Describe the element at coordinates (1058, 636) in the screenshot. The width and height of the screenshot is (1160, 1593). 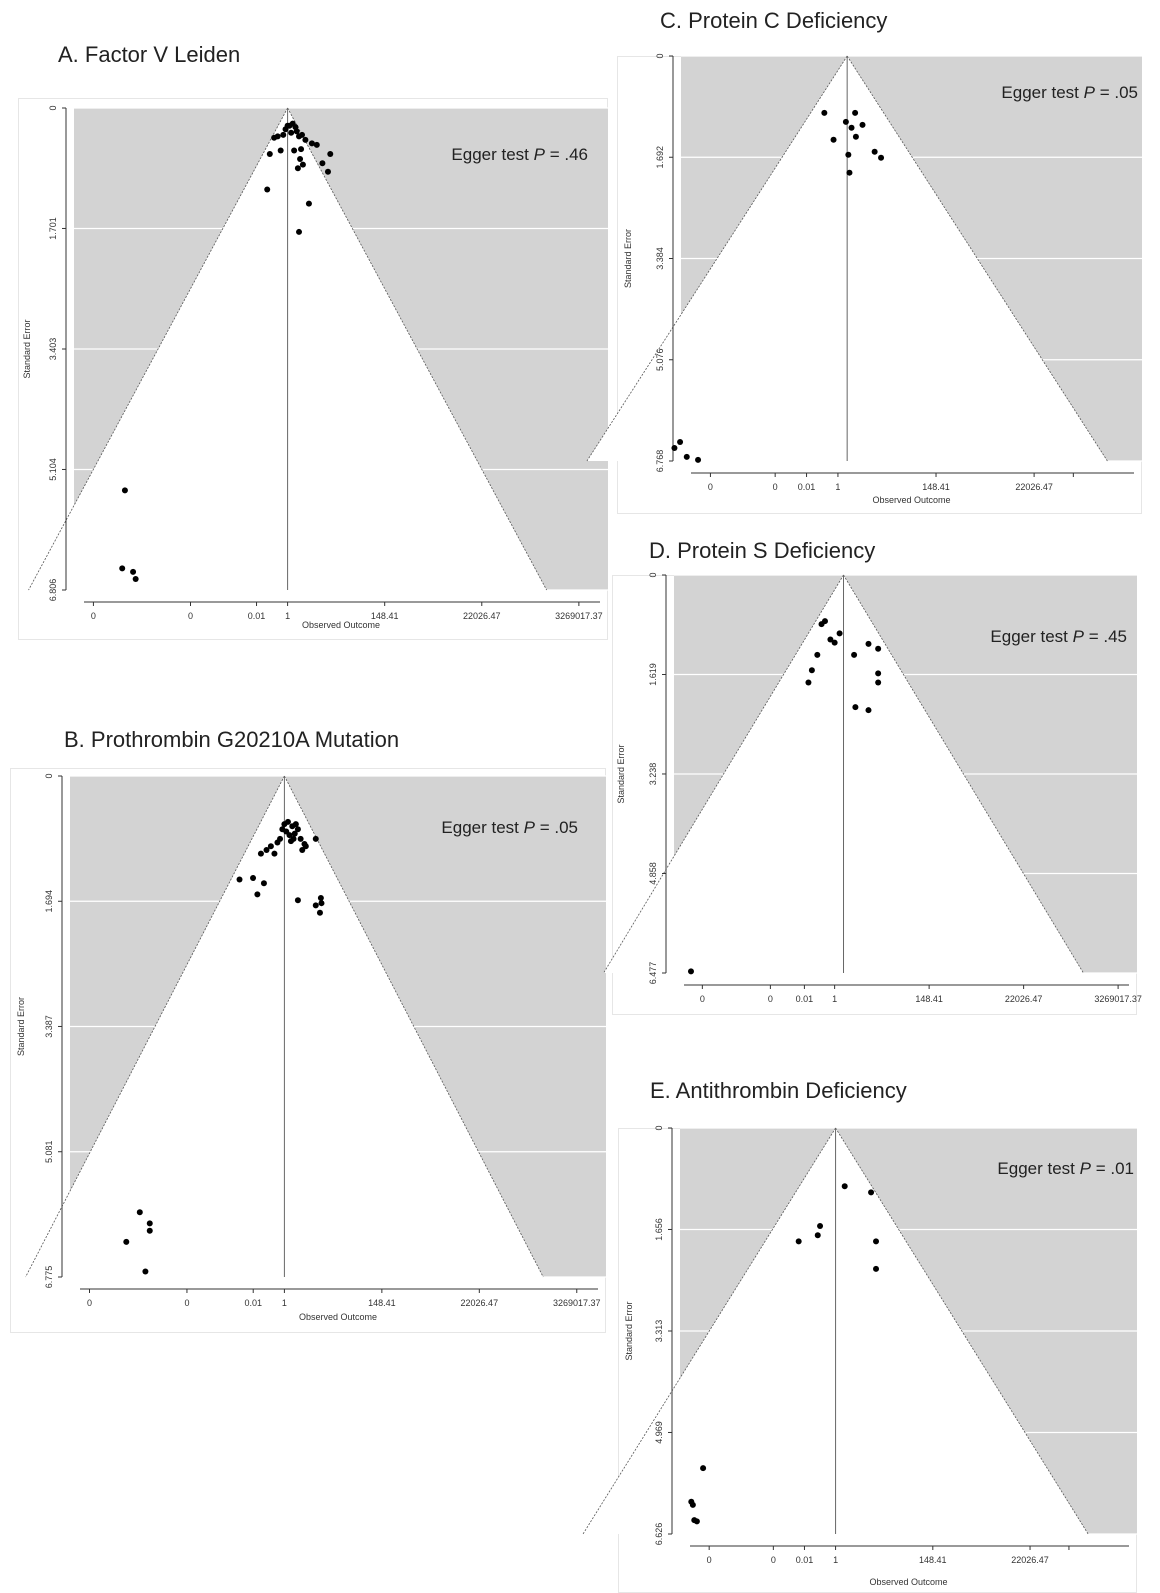
I see `egger-test-label: Egger test P = .45` at that location.